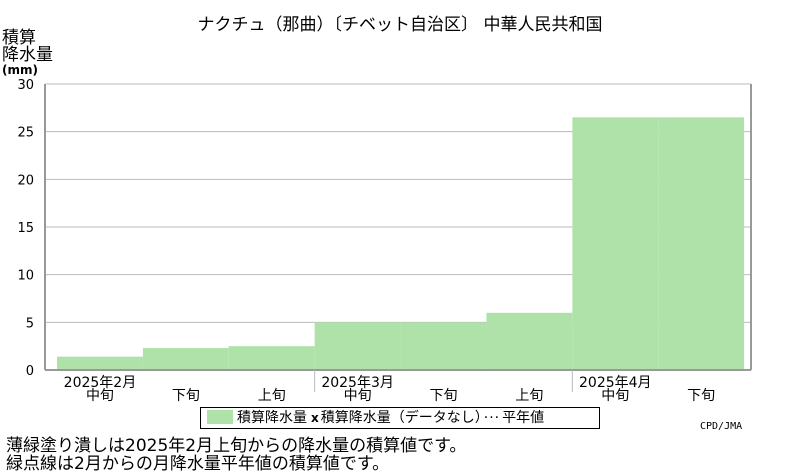  What do you see at coordinates (27, 55) in the screenshot?
I see `y-axis-label-line-2: 降水量` at bounding box center [27, 55].